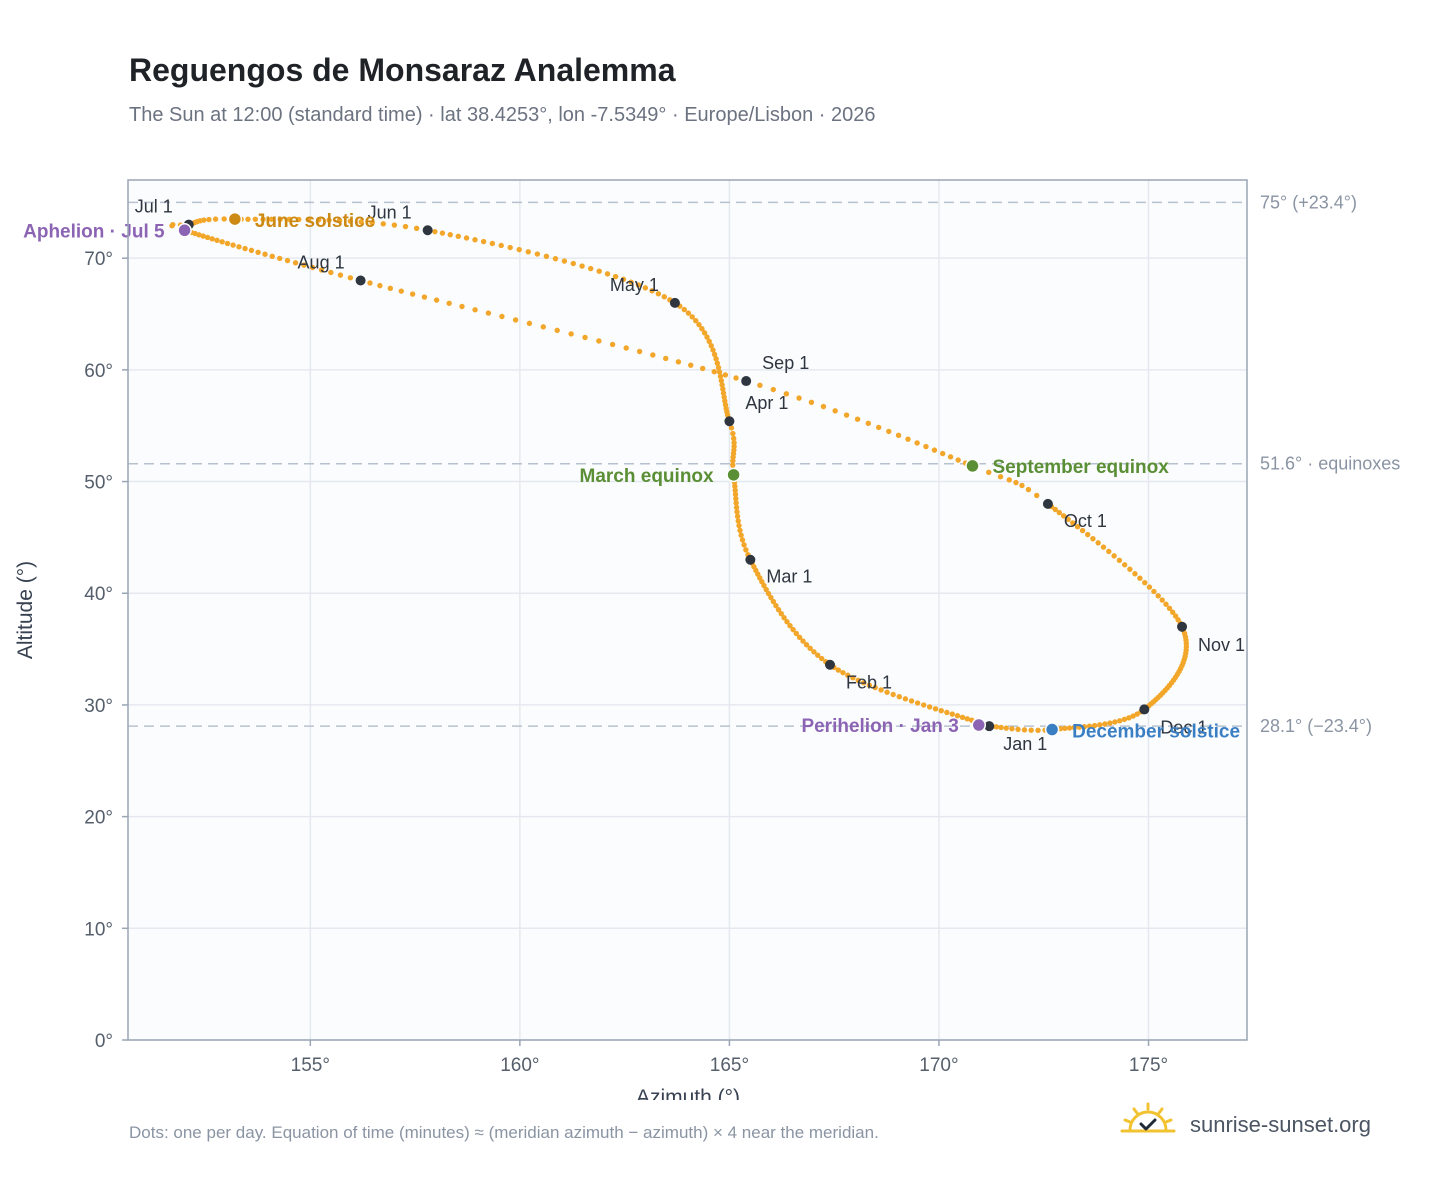 The width and height of the screenshot is (1448, 1188). I want to click on y-tick-label: 0°, so click(104, 1041).